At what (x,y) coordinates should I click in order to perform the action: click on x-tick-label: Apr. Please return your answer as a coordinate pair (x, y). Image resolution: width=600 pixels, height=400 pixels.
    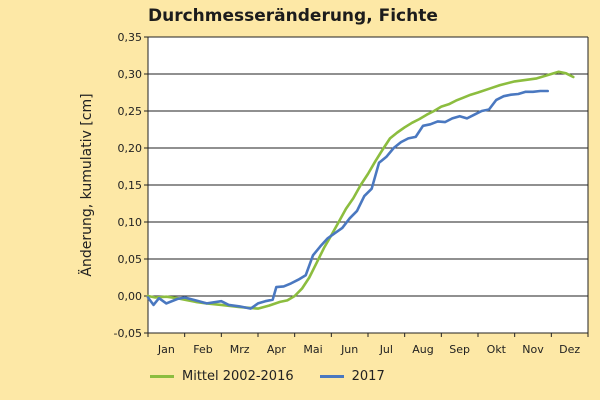
    Looking at the image, I should click on (277, 349).